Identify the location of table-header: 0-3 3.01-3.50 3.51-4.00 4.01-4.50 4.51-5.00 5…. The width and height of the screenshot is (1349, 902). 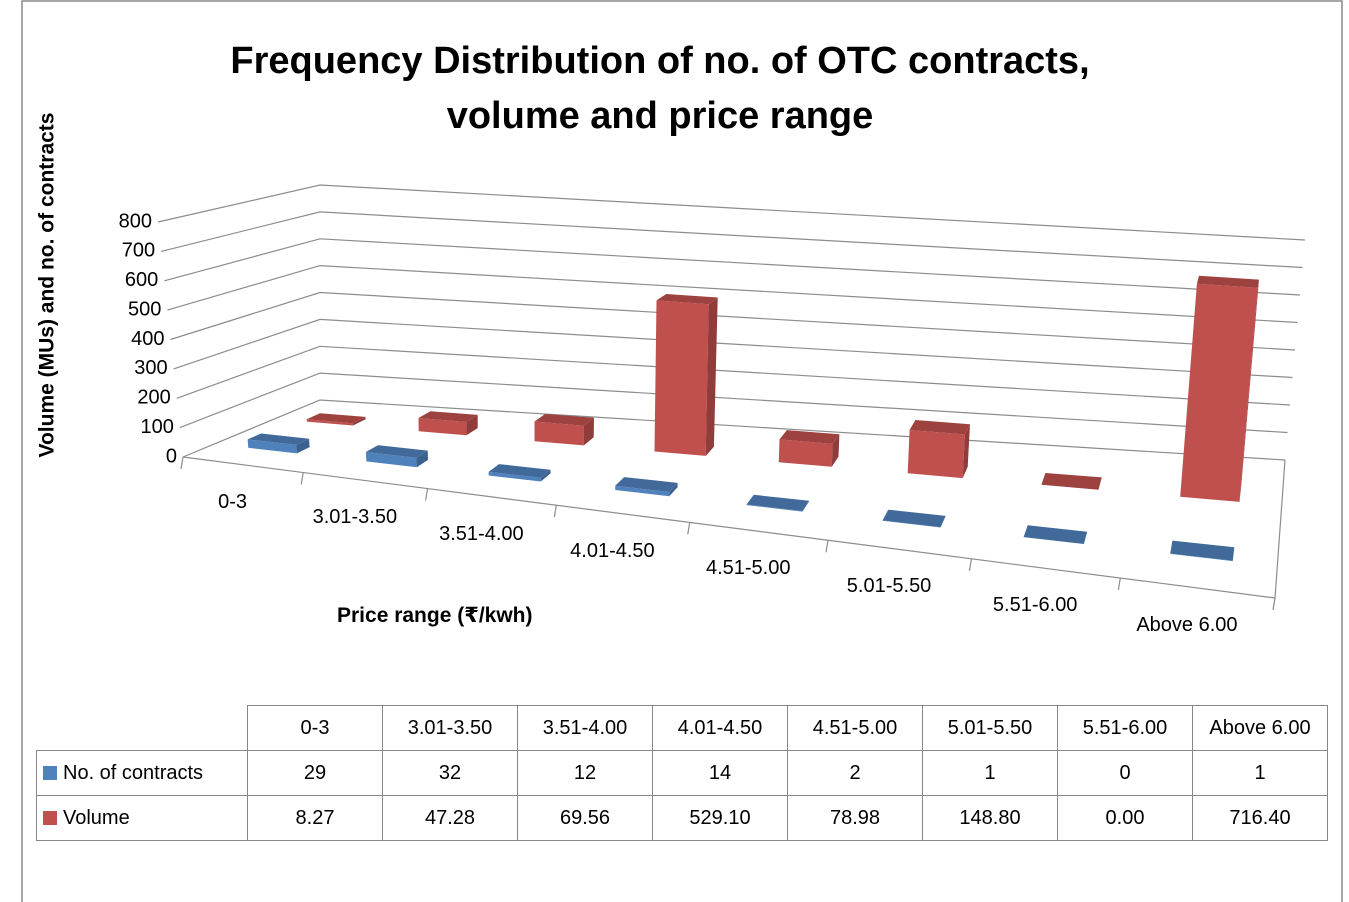
(682, 728).